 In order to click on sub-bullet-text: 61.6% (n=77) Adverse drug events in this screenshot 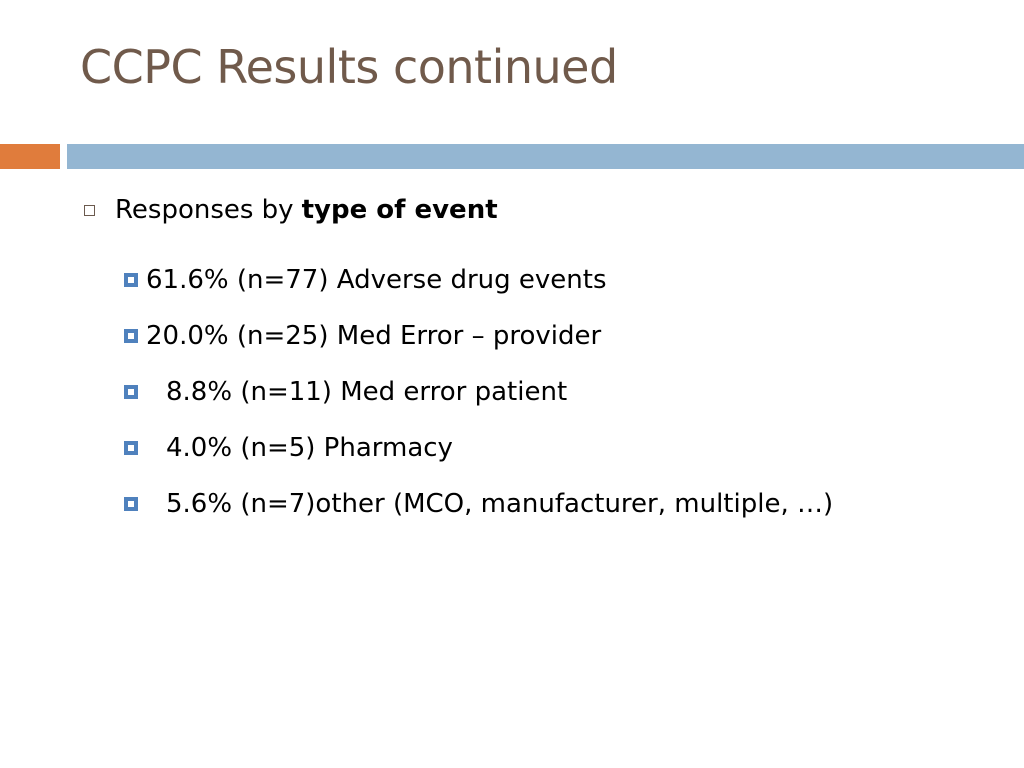, I will do `click(376, 280)`.